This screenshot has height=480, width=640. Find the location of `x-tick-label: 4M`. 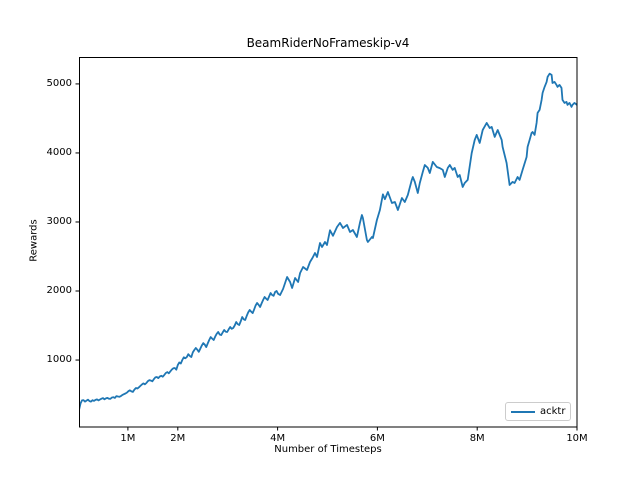

x-tick-label: 4M is located at coordinates (278, 438).